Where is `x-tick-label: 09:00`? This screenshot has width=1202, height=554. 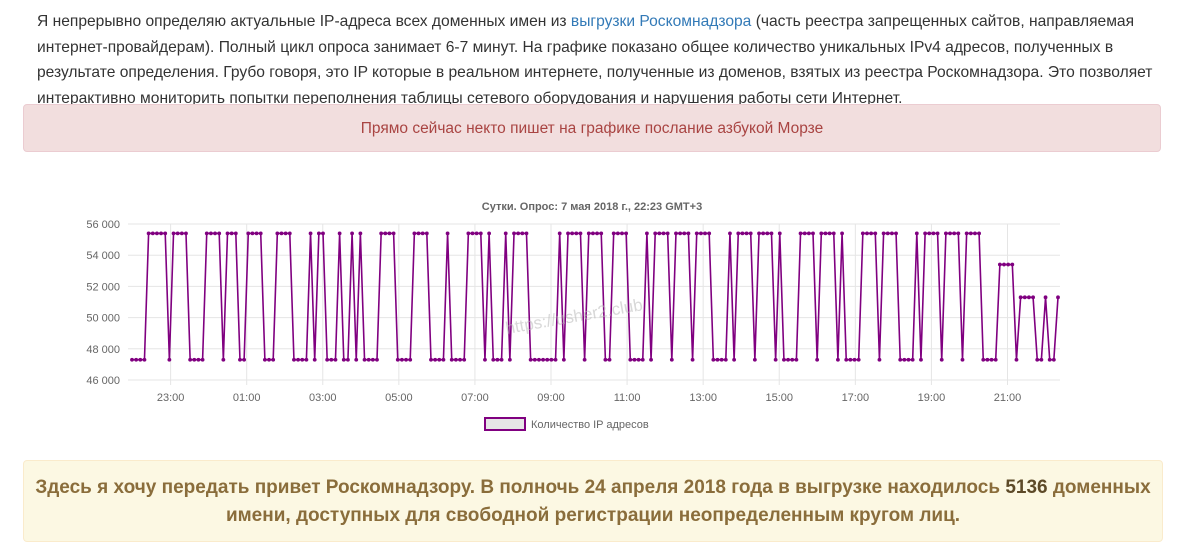 x-tick-label: 09:00 is located at coordinates (551, 398).